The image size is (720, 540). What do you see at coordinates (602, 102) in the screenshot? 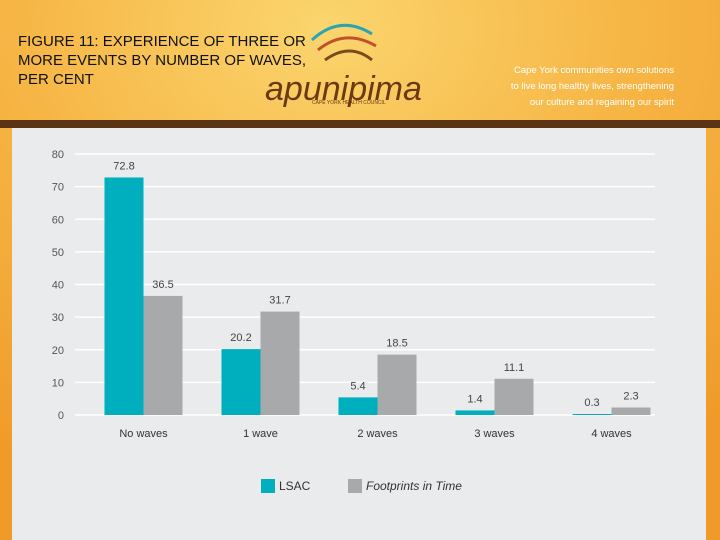
I see `tagline: our culture and regaining our spirit` at bounding box center [602, 102].